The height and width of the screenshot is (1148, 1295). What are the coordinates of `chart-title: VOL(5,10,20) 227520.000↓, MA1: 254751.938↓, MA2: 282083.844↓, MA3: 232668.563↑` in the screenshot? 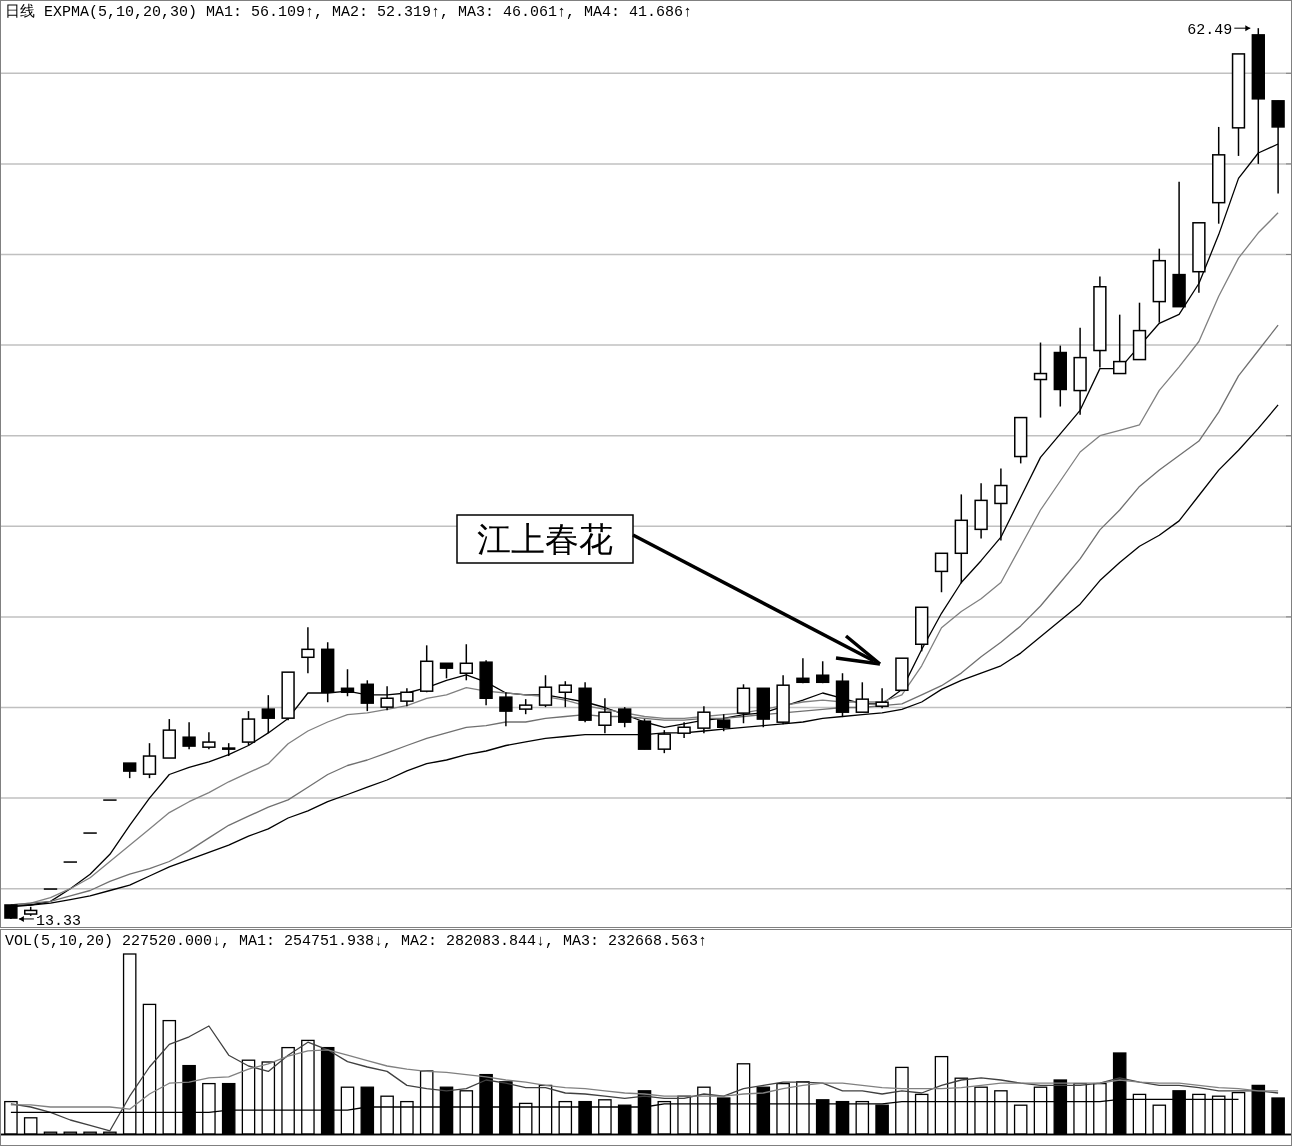 It's located at (356, 941).